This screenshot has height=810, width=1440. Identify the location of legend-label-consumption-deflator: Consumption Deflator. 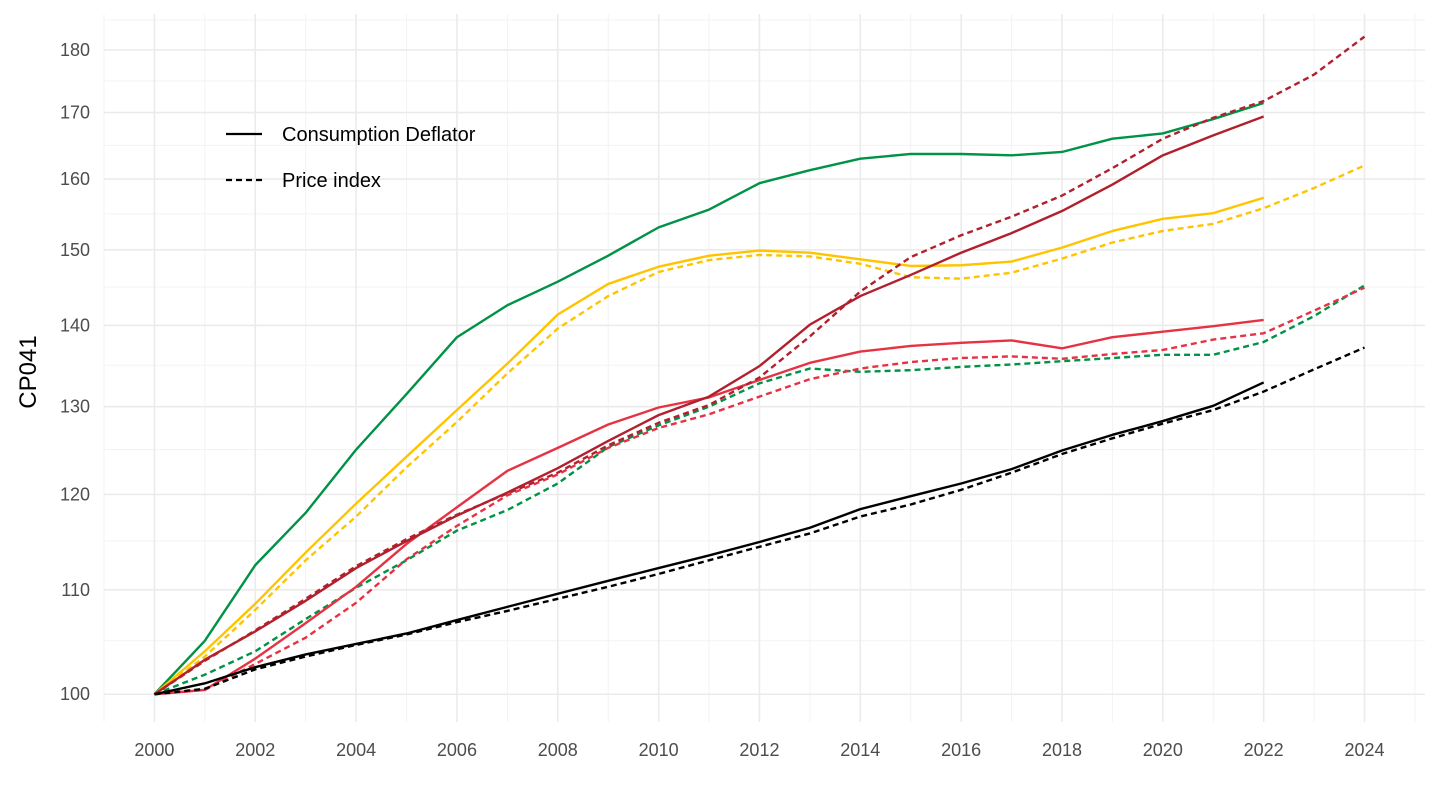
(379, 135).